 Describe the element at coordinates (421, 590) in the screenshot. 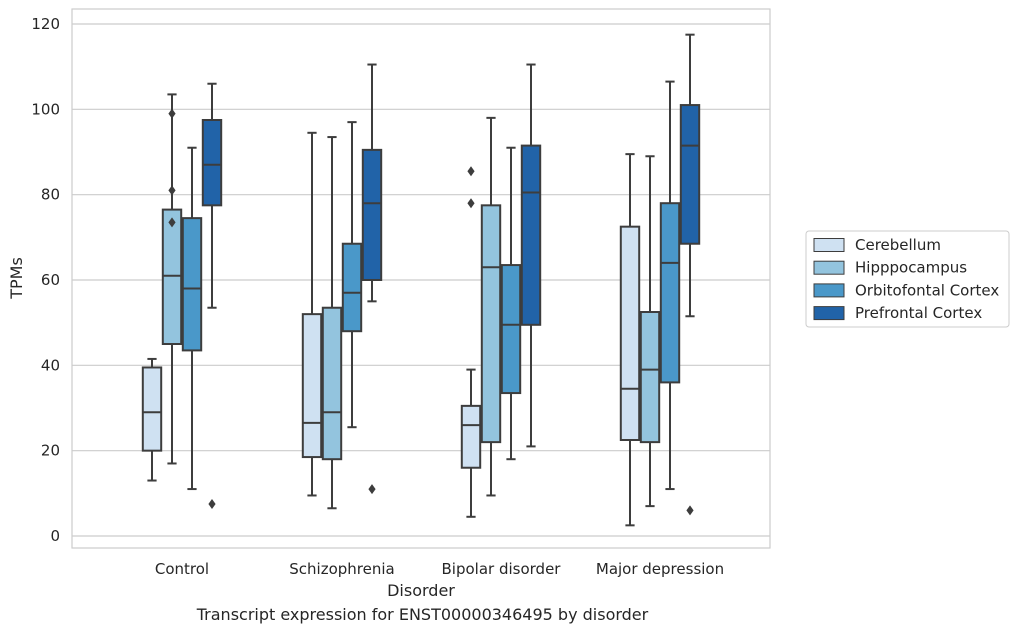

I see `x-axis-title: Disorder` at that location.